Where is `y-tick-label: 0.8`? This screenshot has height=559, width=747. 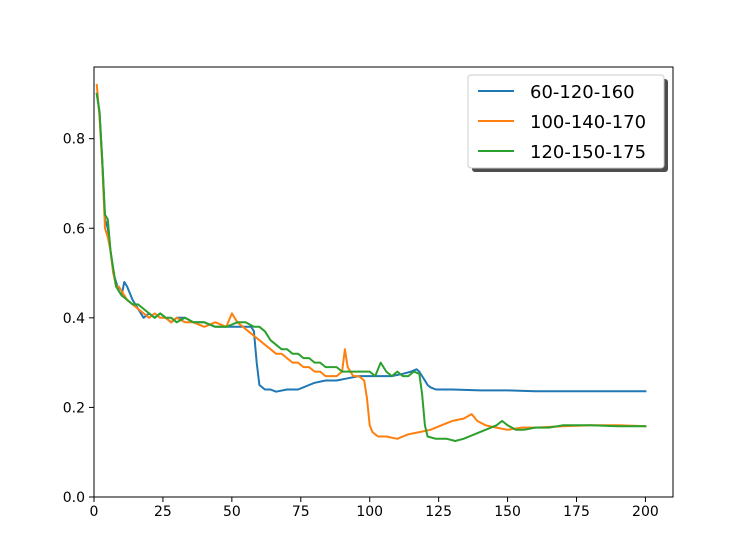 y-tick-label: 0.8 is located at coordinates (74, 140).